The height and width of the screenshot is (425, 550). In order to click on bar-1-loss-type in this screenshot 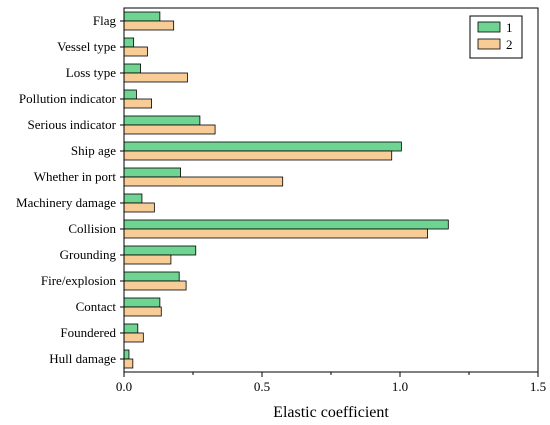, I will do `click(132, 68)`.